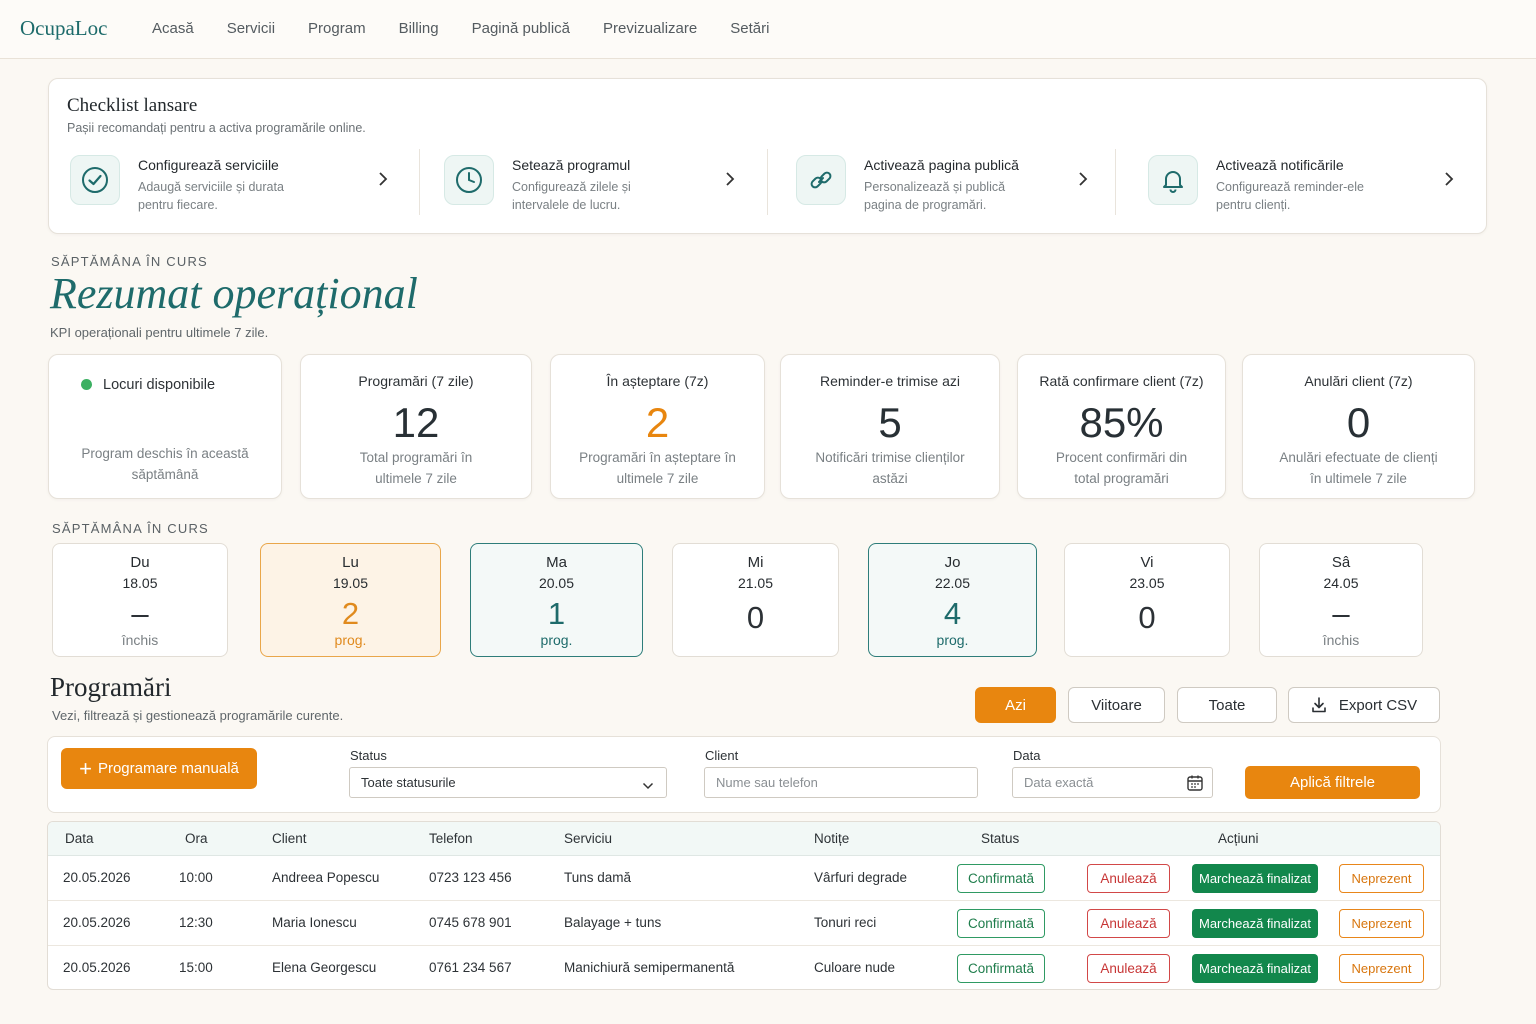  What do you see at coordinates (85, 768) in the screenshot?
I see `plus-icon: +` at bounding box center [85, 768].